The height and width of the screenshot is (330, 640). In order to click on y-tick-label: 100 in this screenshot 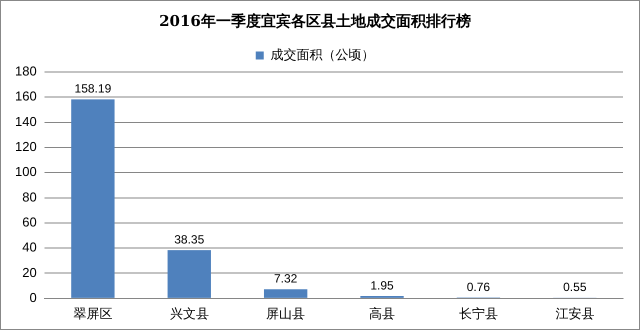, I will do `click(25, 172)`.